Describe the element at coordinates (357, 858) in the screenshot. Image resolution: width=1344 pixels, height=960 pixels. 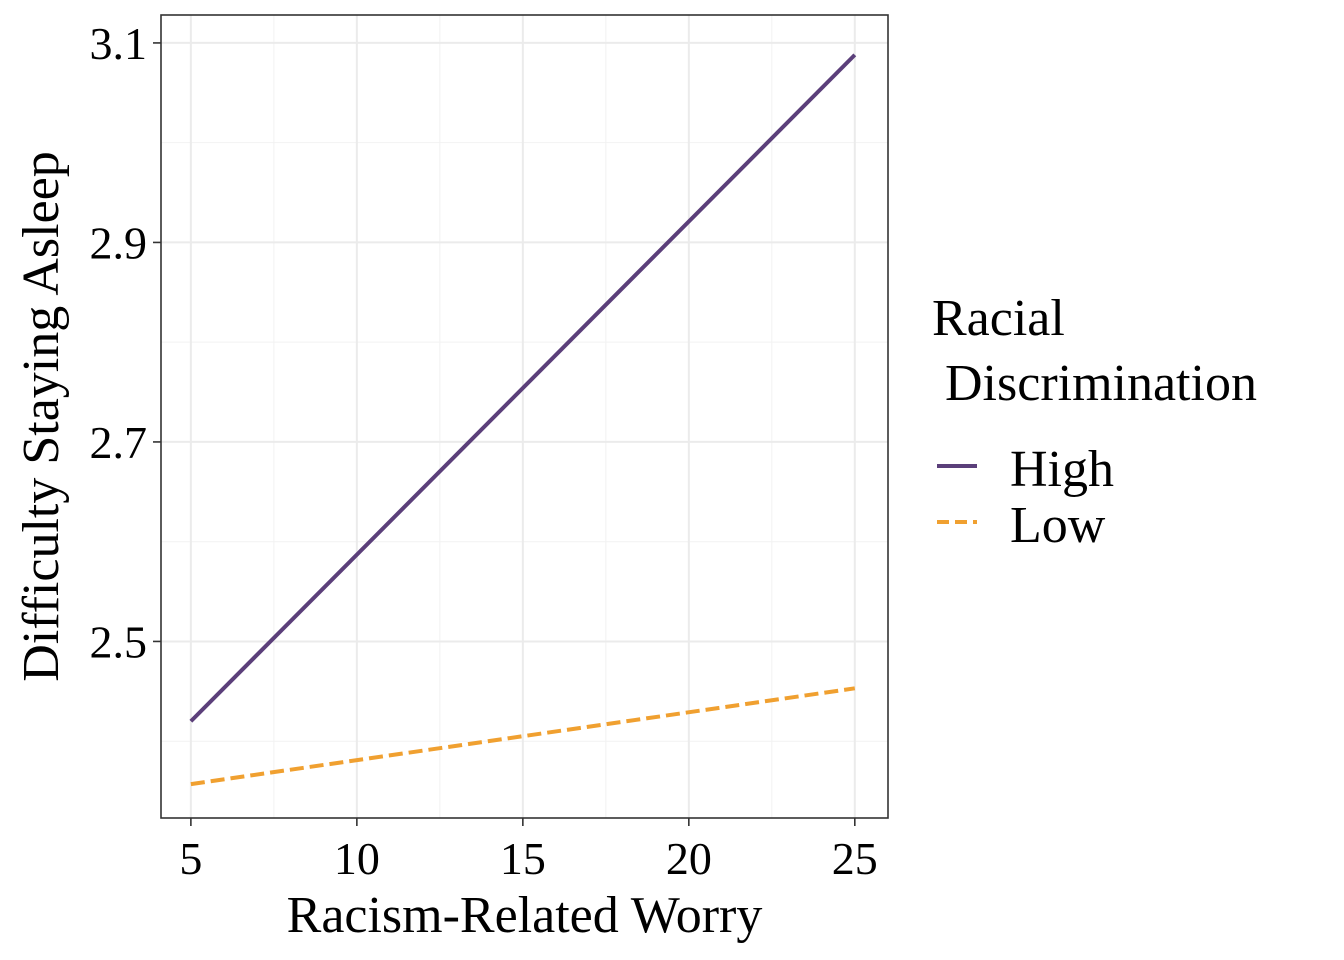
I see `x-tick-label: 10` at that location.